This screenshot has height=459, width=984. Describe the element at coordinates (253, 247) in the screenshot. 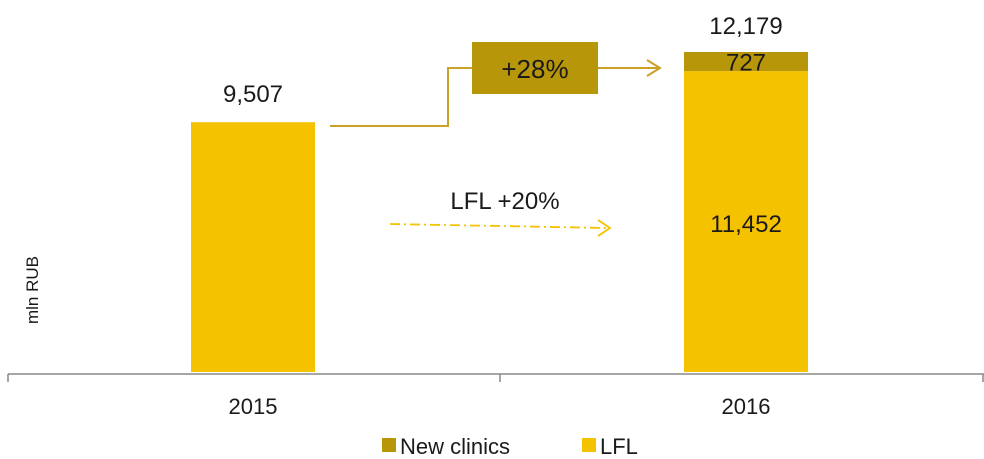

I see `bar-lfl-2015` at that location.